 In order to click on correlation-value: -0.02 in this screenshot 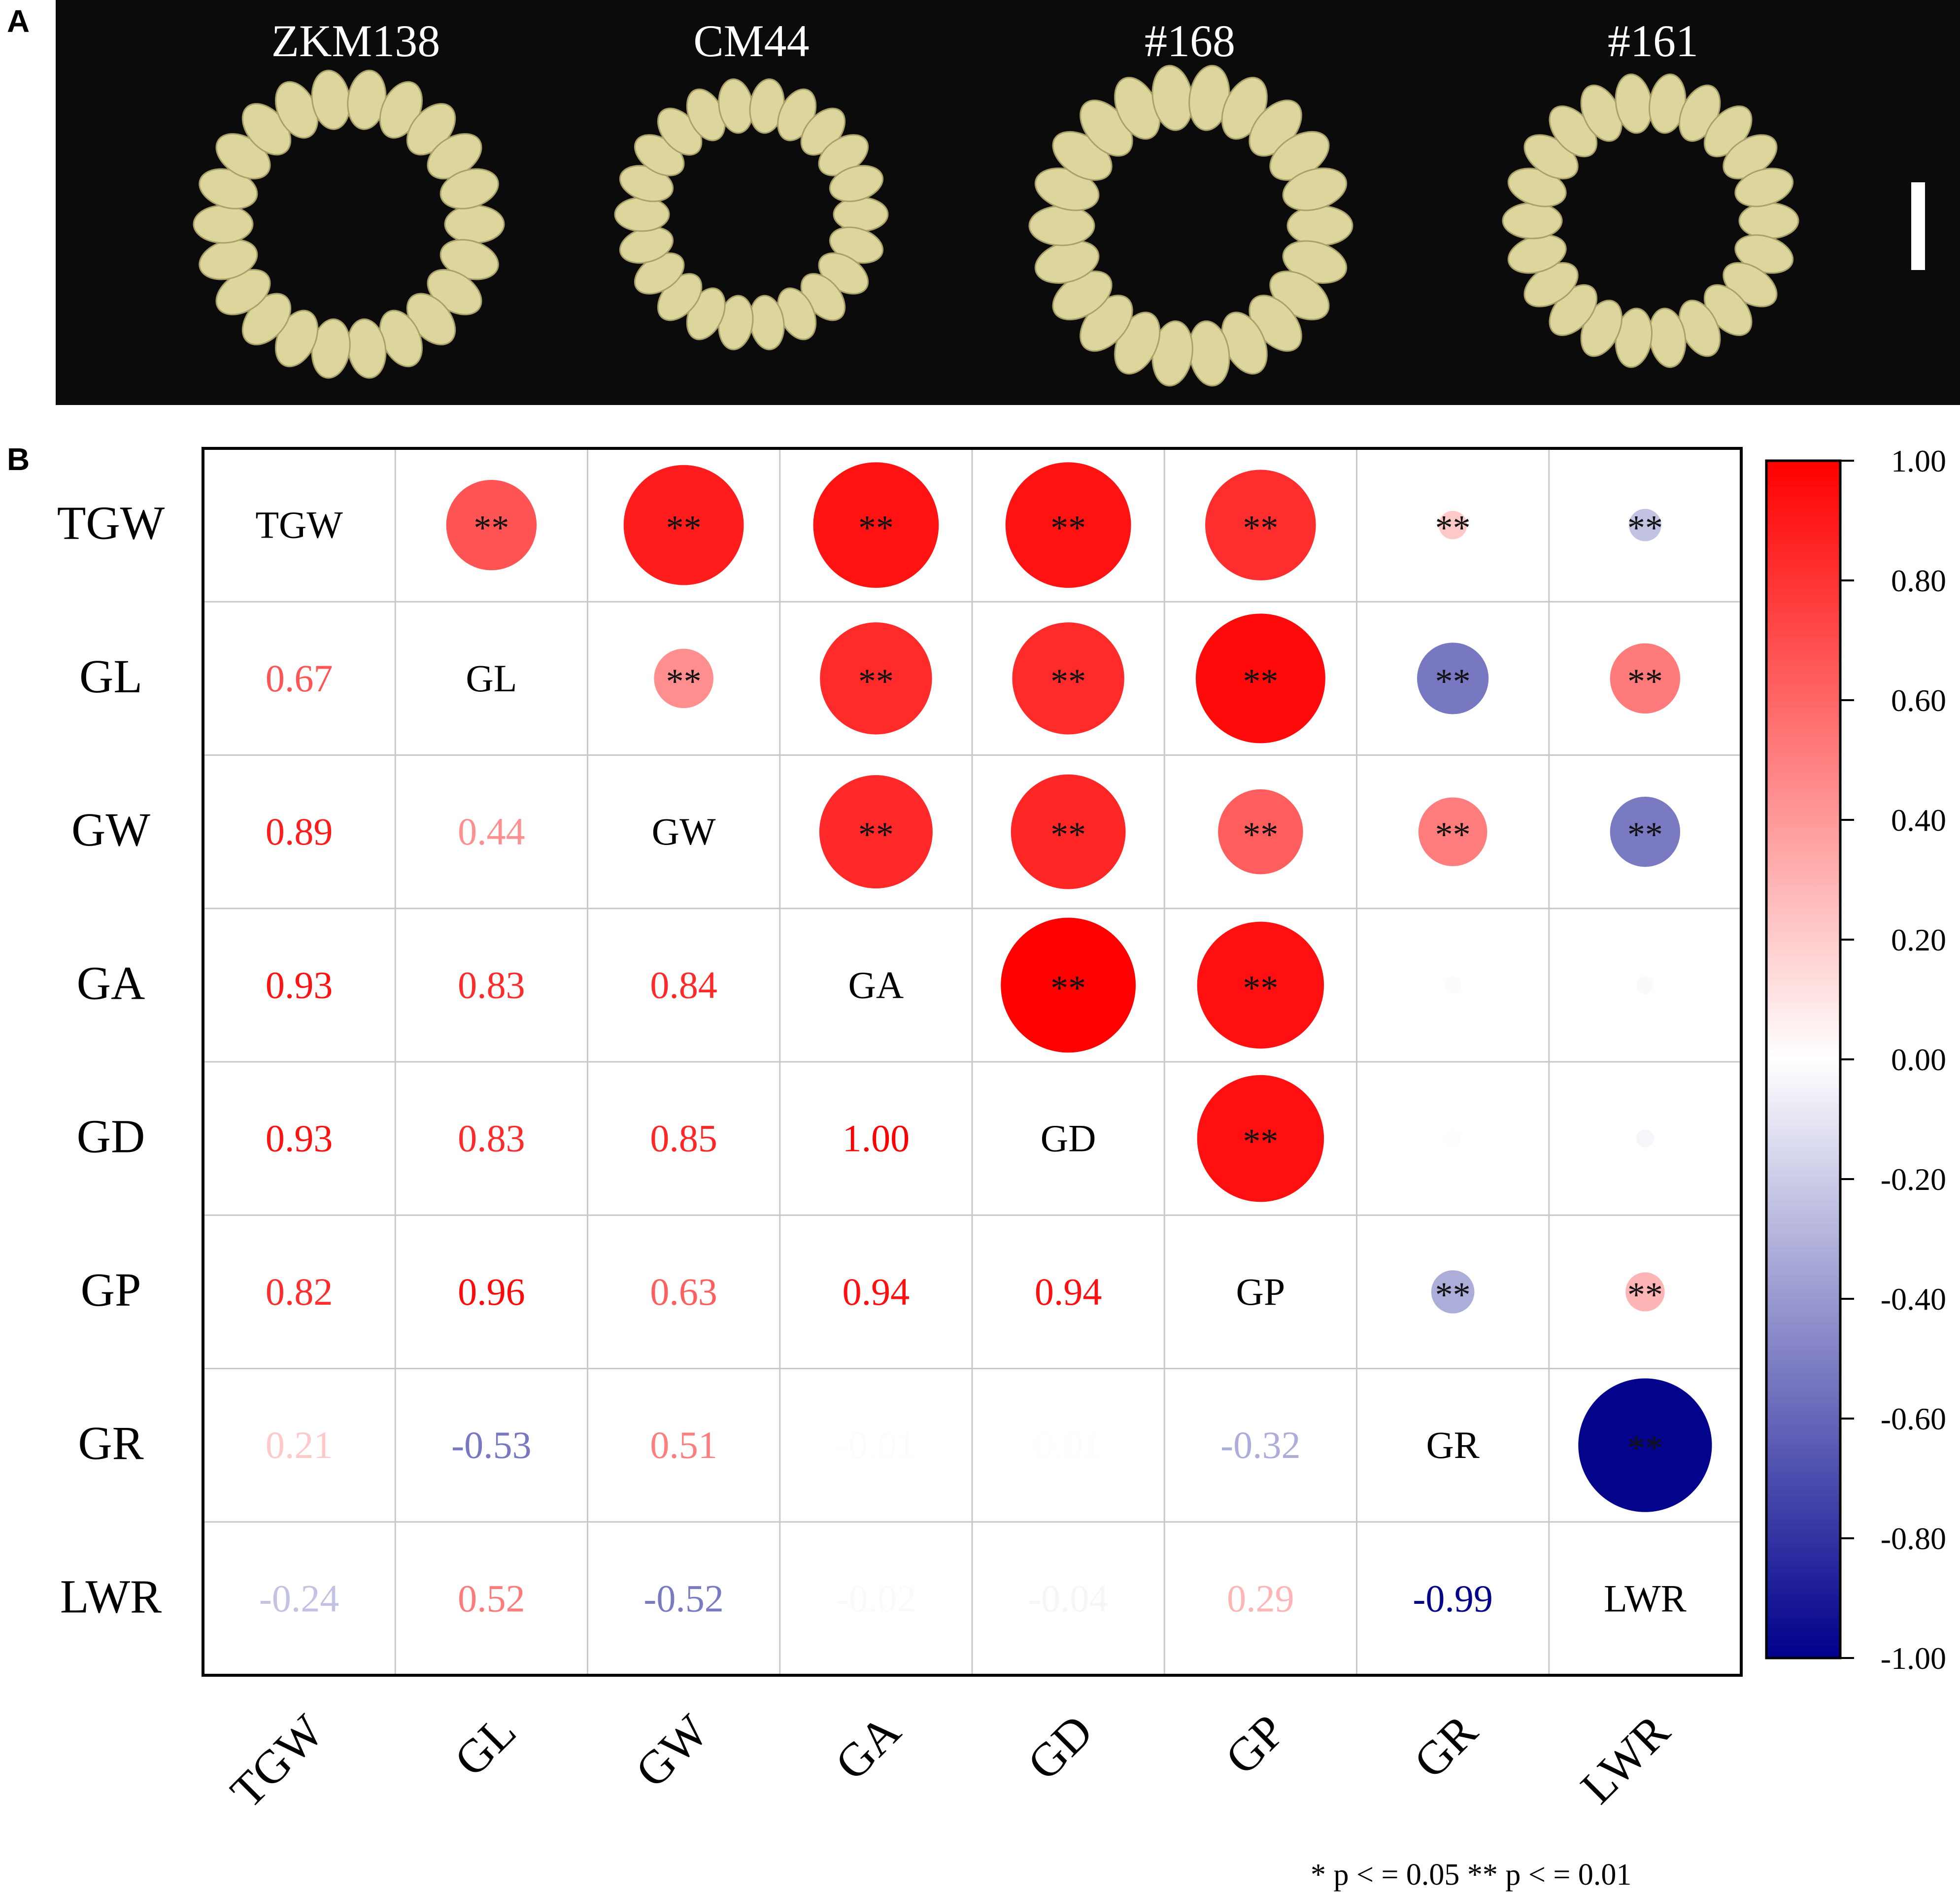, I will do `click(876, 1598)`.